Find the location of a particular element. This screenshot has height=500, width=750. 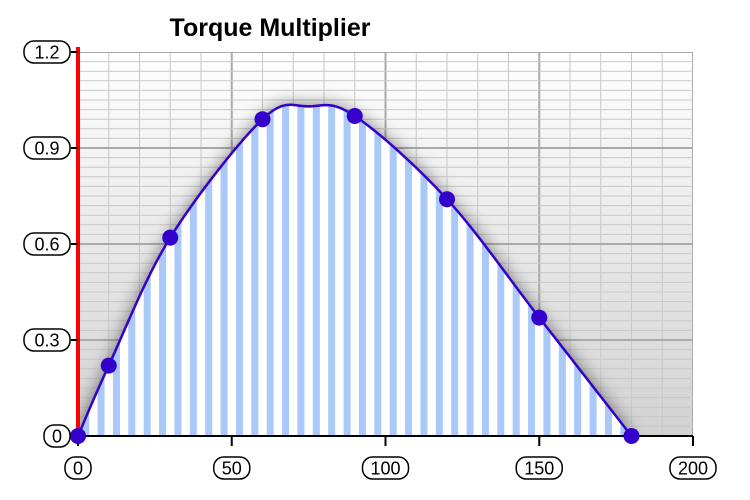

y-tick-label: 0.9 is located at coordinates (47, 148).